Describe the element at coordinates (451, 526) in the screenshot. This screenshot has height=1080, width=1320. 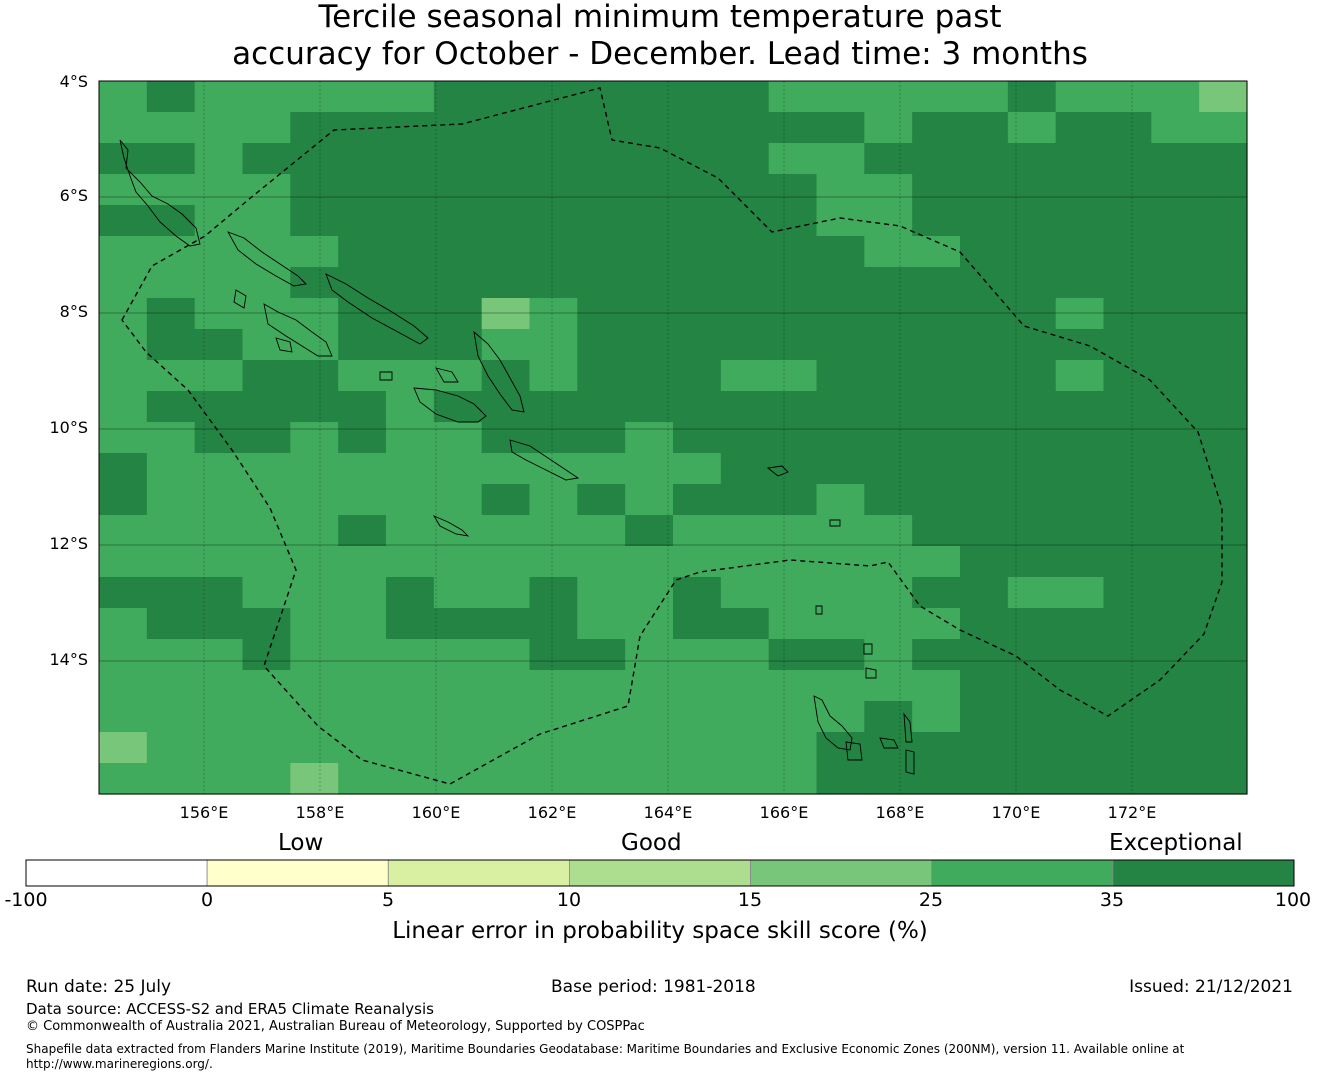
I see `island-rennell` at that location.